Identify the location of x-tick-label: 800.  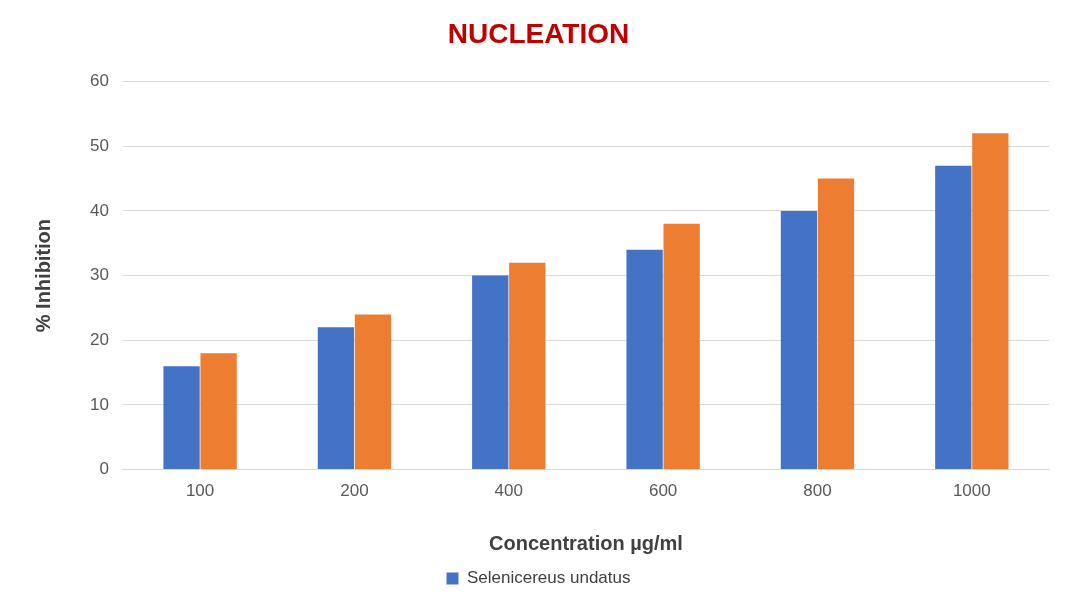
(817, 491).